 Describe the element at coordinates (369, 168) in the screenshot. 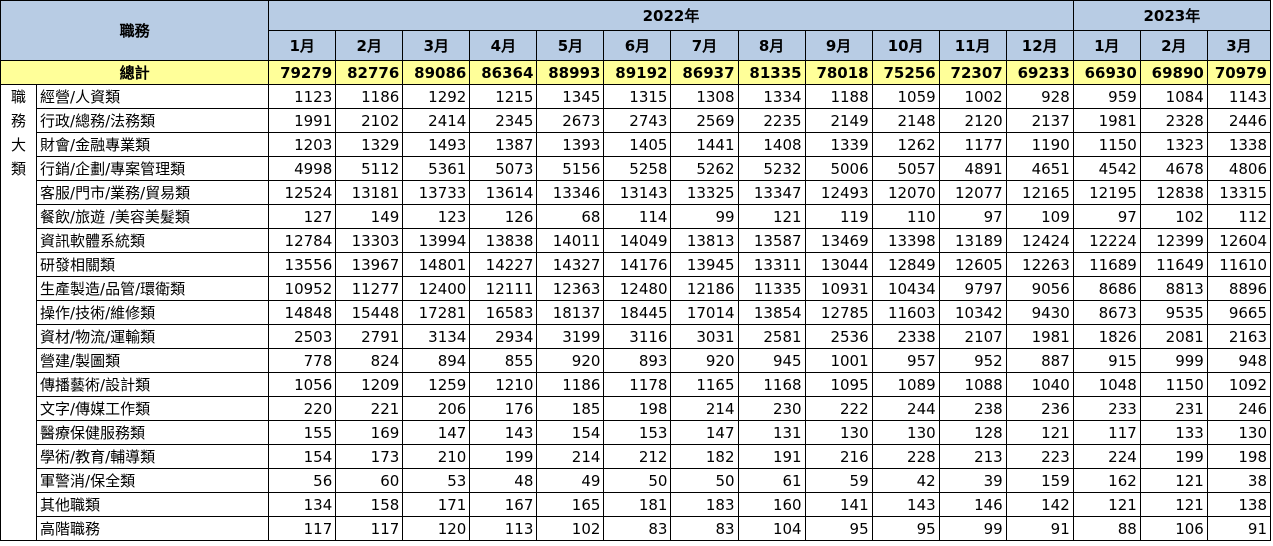

I see `value-cell: 5112` at that location.